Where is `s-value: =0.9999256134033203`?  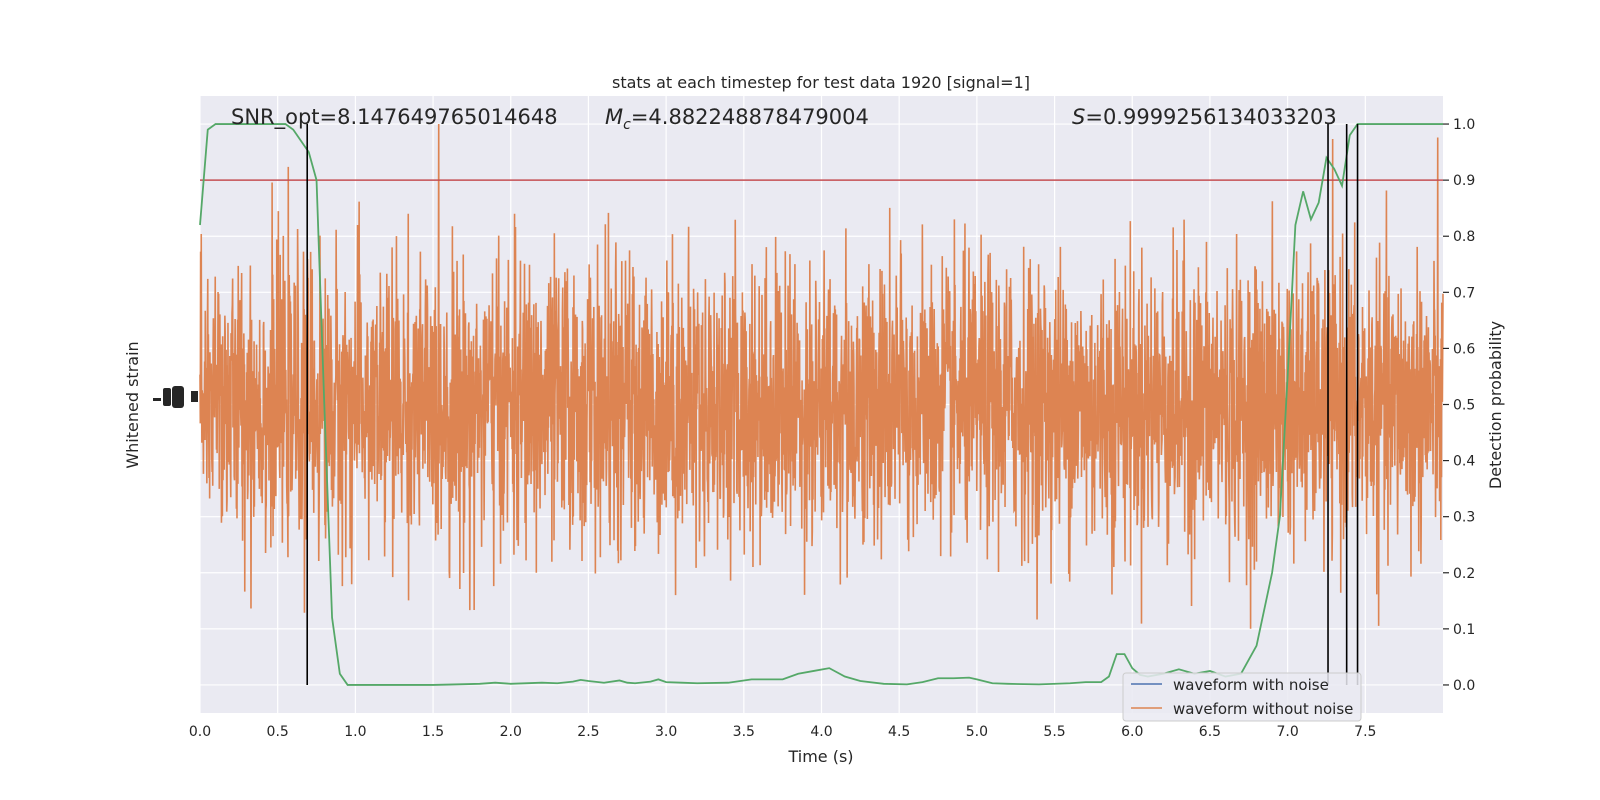 s-value: =0.9999256134033203 is located at coordinates (1210, 117).